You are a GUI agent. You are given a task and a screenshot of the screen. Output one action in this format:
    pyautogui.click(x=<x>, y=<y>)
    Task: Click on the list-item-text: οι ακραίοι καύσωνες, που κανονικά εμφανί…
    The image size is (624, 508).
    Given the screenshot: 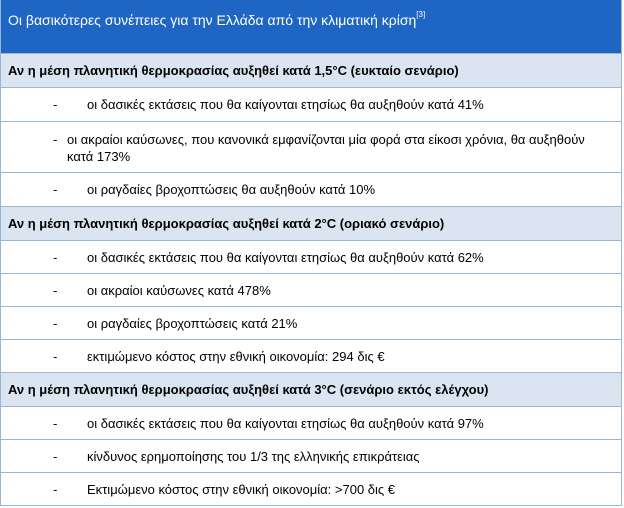 What is the action you would take?
    pyautogui.click(x=326, y=148)
    